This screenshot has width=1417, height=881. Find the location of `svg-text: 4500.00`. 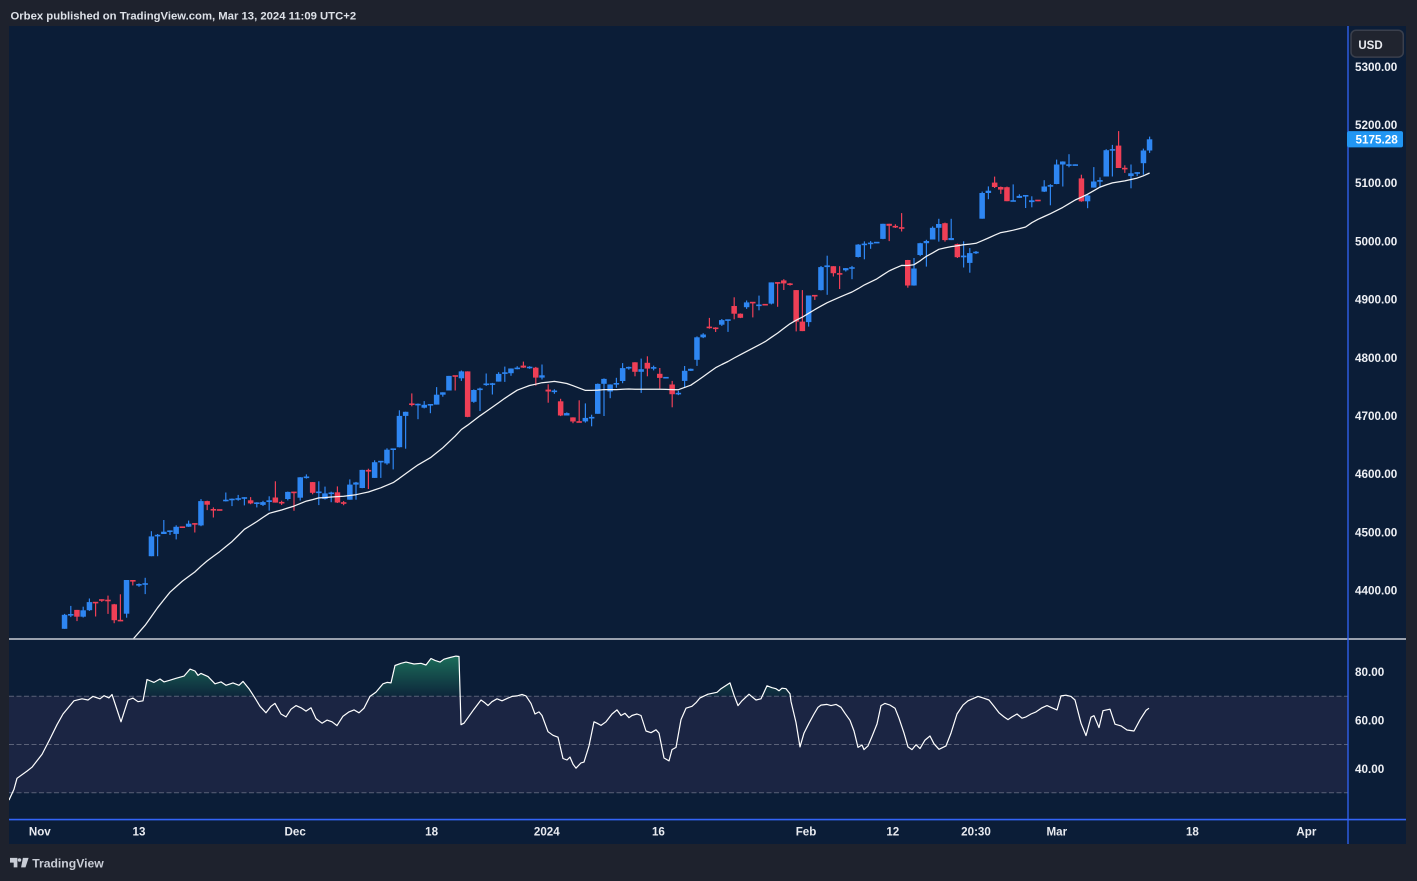

svg-text: 4500.00 is located at coordinates (1376, 532).